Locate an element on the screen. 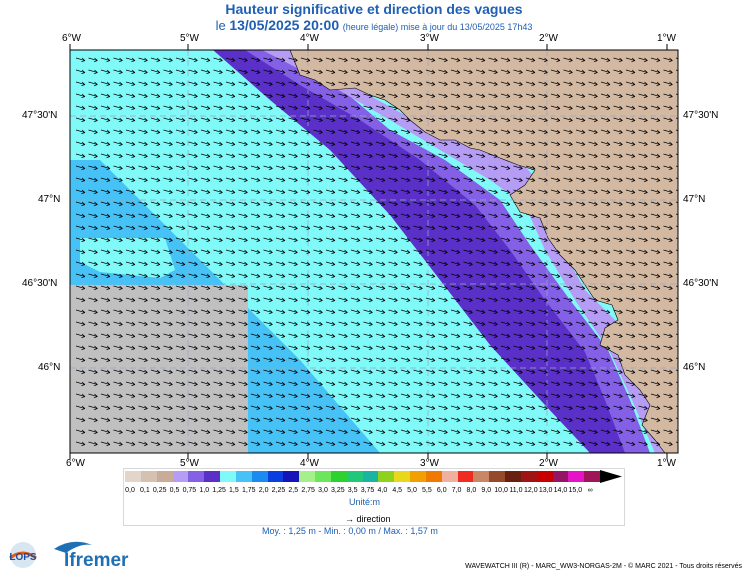 Image resolution: width=748 pixels, height=576 pixels. legend-swatch is located at coordinates (434, 476).